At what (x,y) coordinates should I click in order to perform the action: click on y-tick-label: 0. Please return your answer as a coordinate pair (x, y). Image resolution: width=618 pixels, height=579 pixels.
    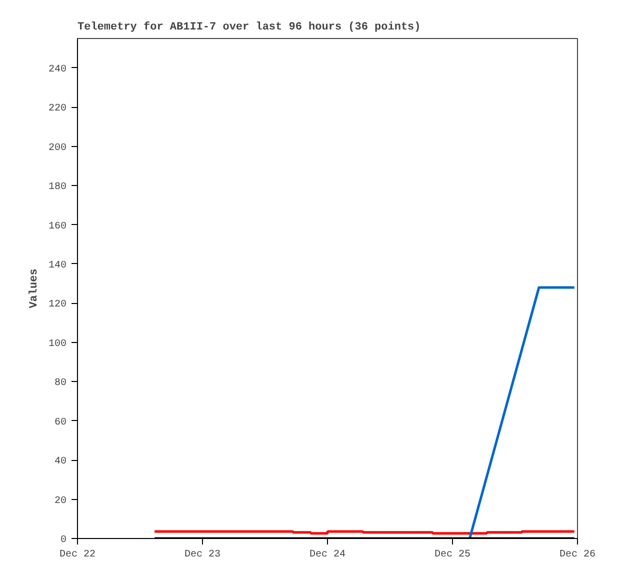
    Looking at the image, I should click on (63, 540).